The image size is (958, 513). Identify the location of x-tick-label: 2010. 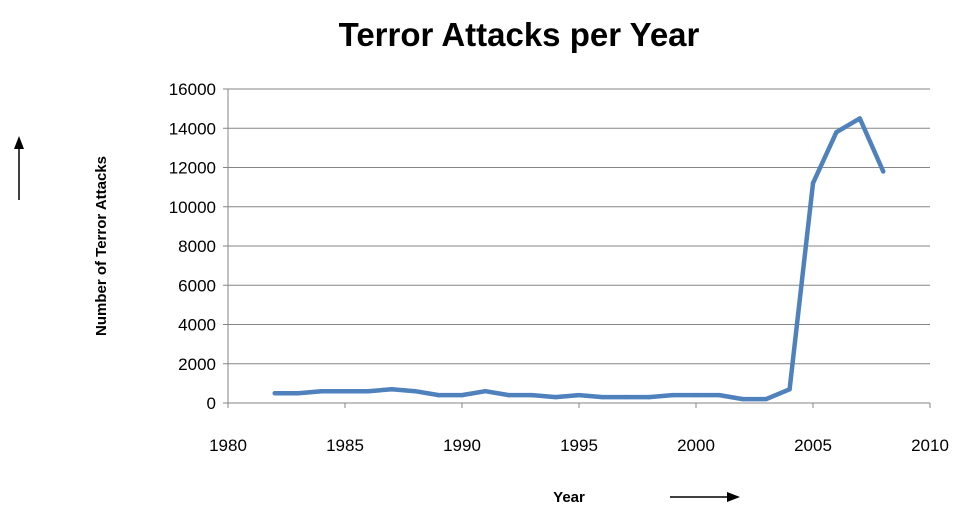
(930, 445).